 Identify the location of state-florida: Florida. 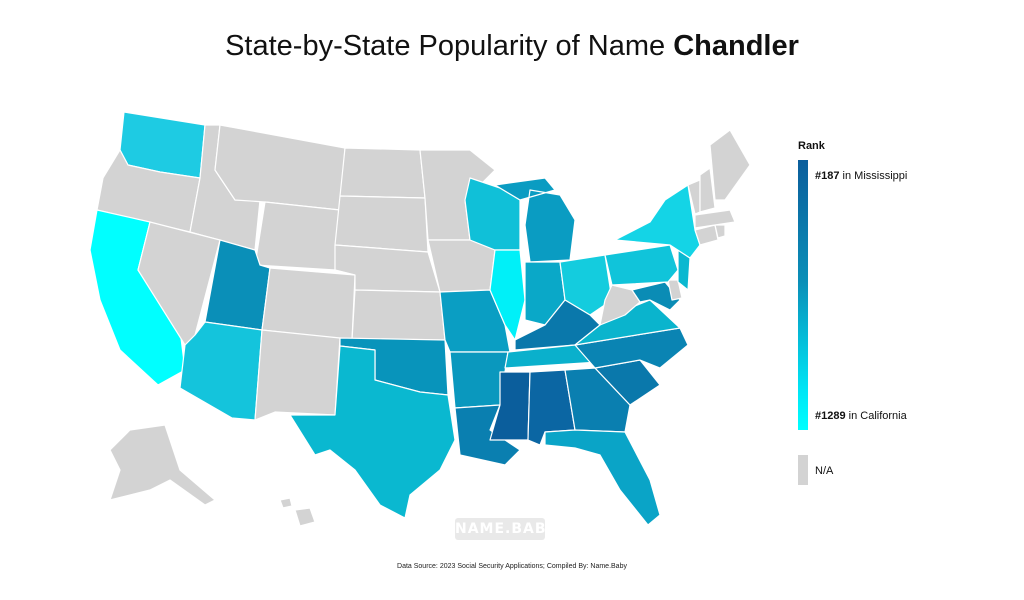
(602, 477).